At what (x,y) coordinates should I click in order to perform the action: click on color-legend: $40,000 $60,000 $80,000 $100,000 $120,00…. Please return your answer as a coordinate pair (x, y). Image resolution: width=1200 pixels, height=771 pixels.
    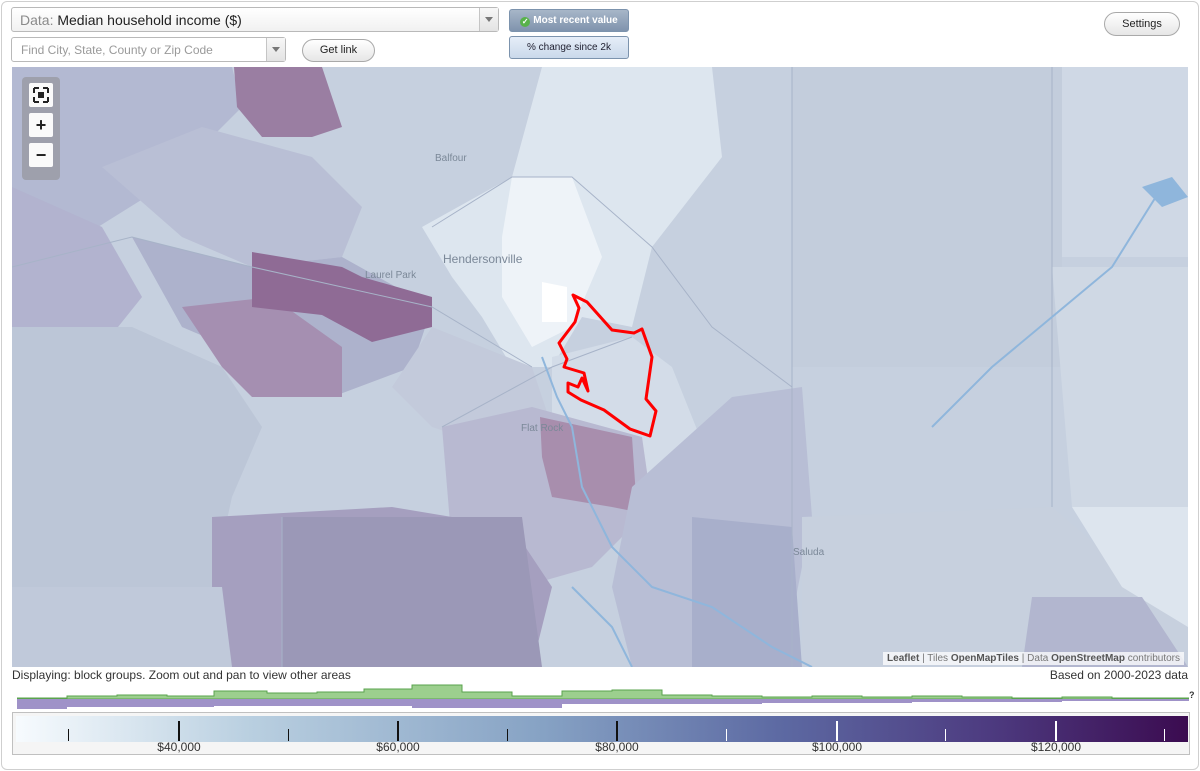
    Looking at the image, I should click on (601, 733).